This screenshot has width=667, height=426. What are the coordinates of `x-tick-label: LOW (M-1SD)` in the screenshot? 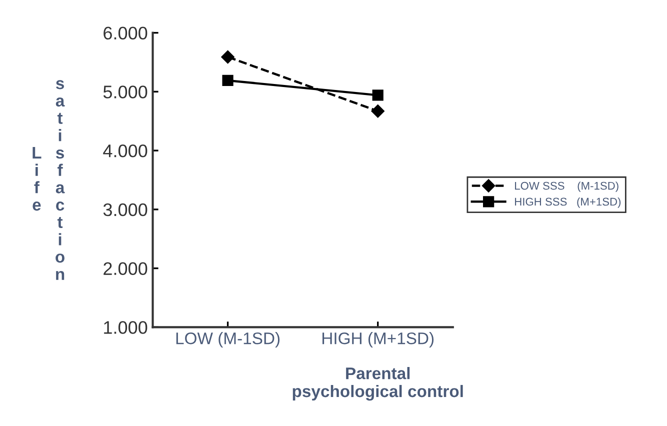 It's located at (228, 340).